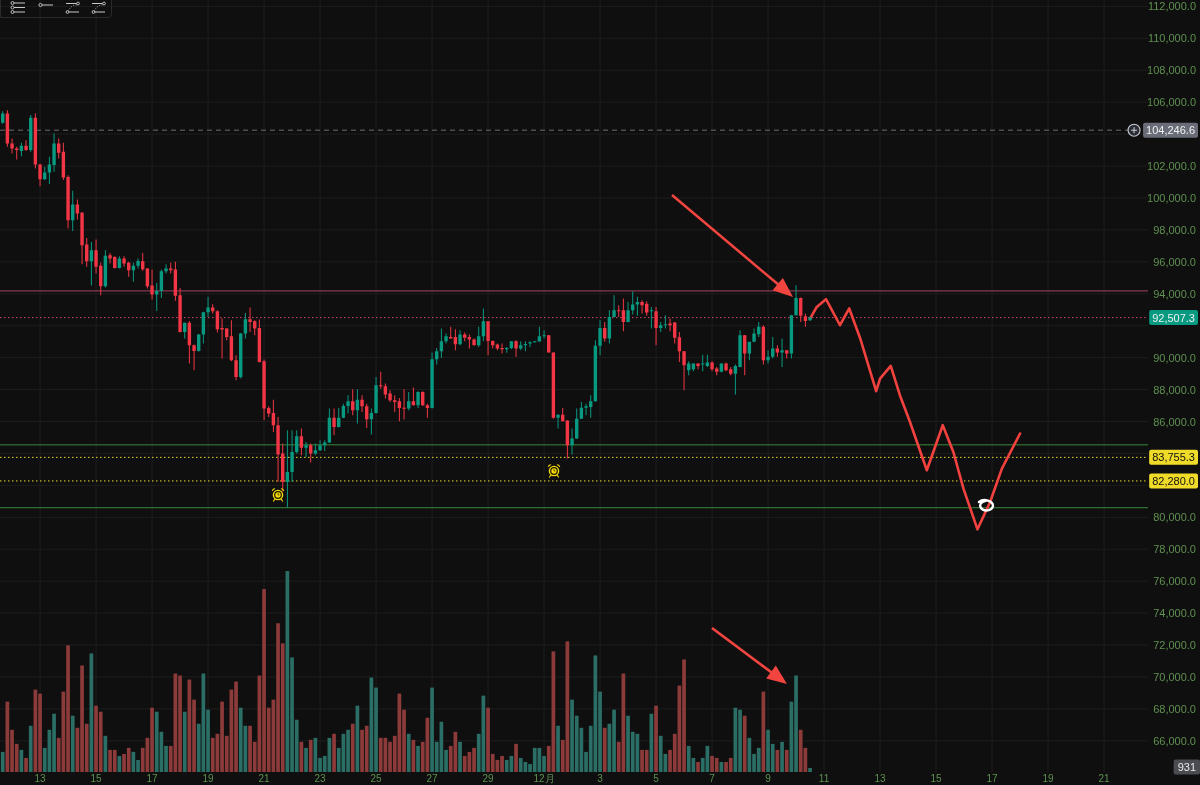  Describe the element at coordinates (544, 779) in the screenshot. I see `x-tick-label: 12月` at that location.